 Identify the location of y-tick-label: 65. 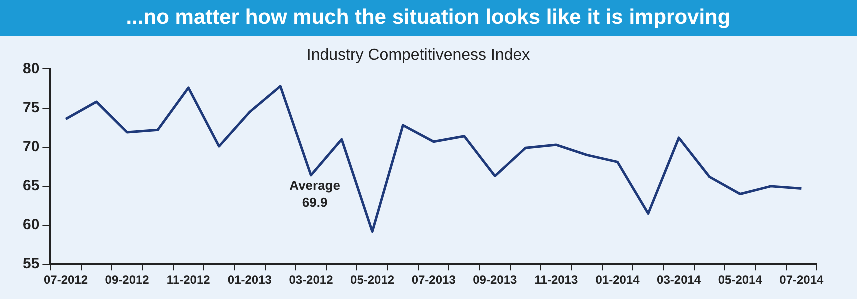
(31, 186).